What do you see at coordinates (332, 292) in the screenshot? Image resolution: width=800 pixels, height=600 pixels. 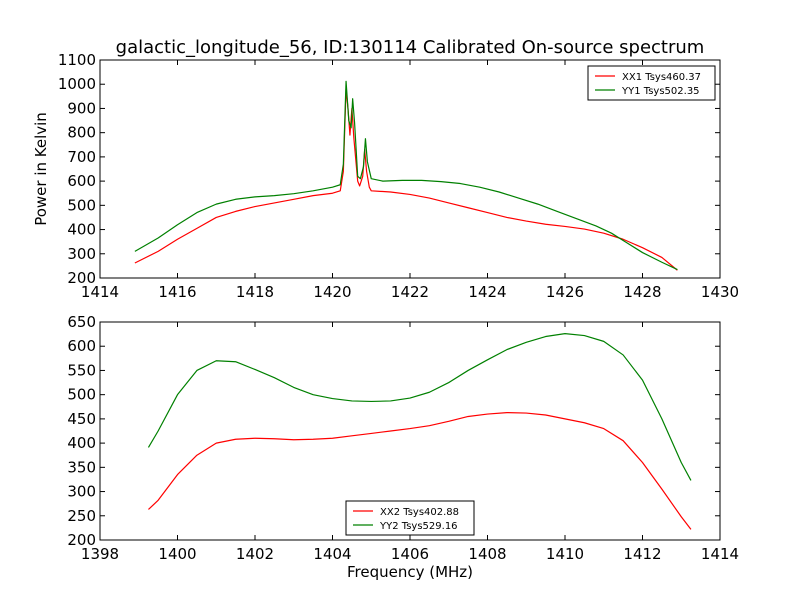 I see `x-tick-label-0-3: 1420` at bounding box center [332, 292].